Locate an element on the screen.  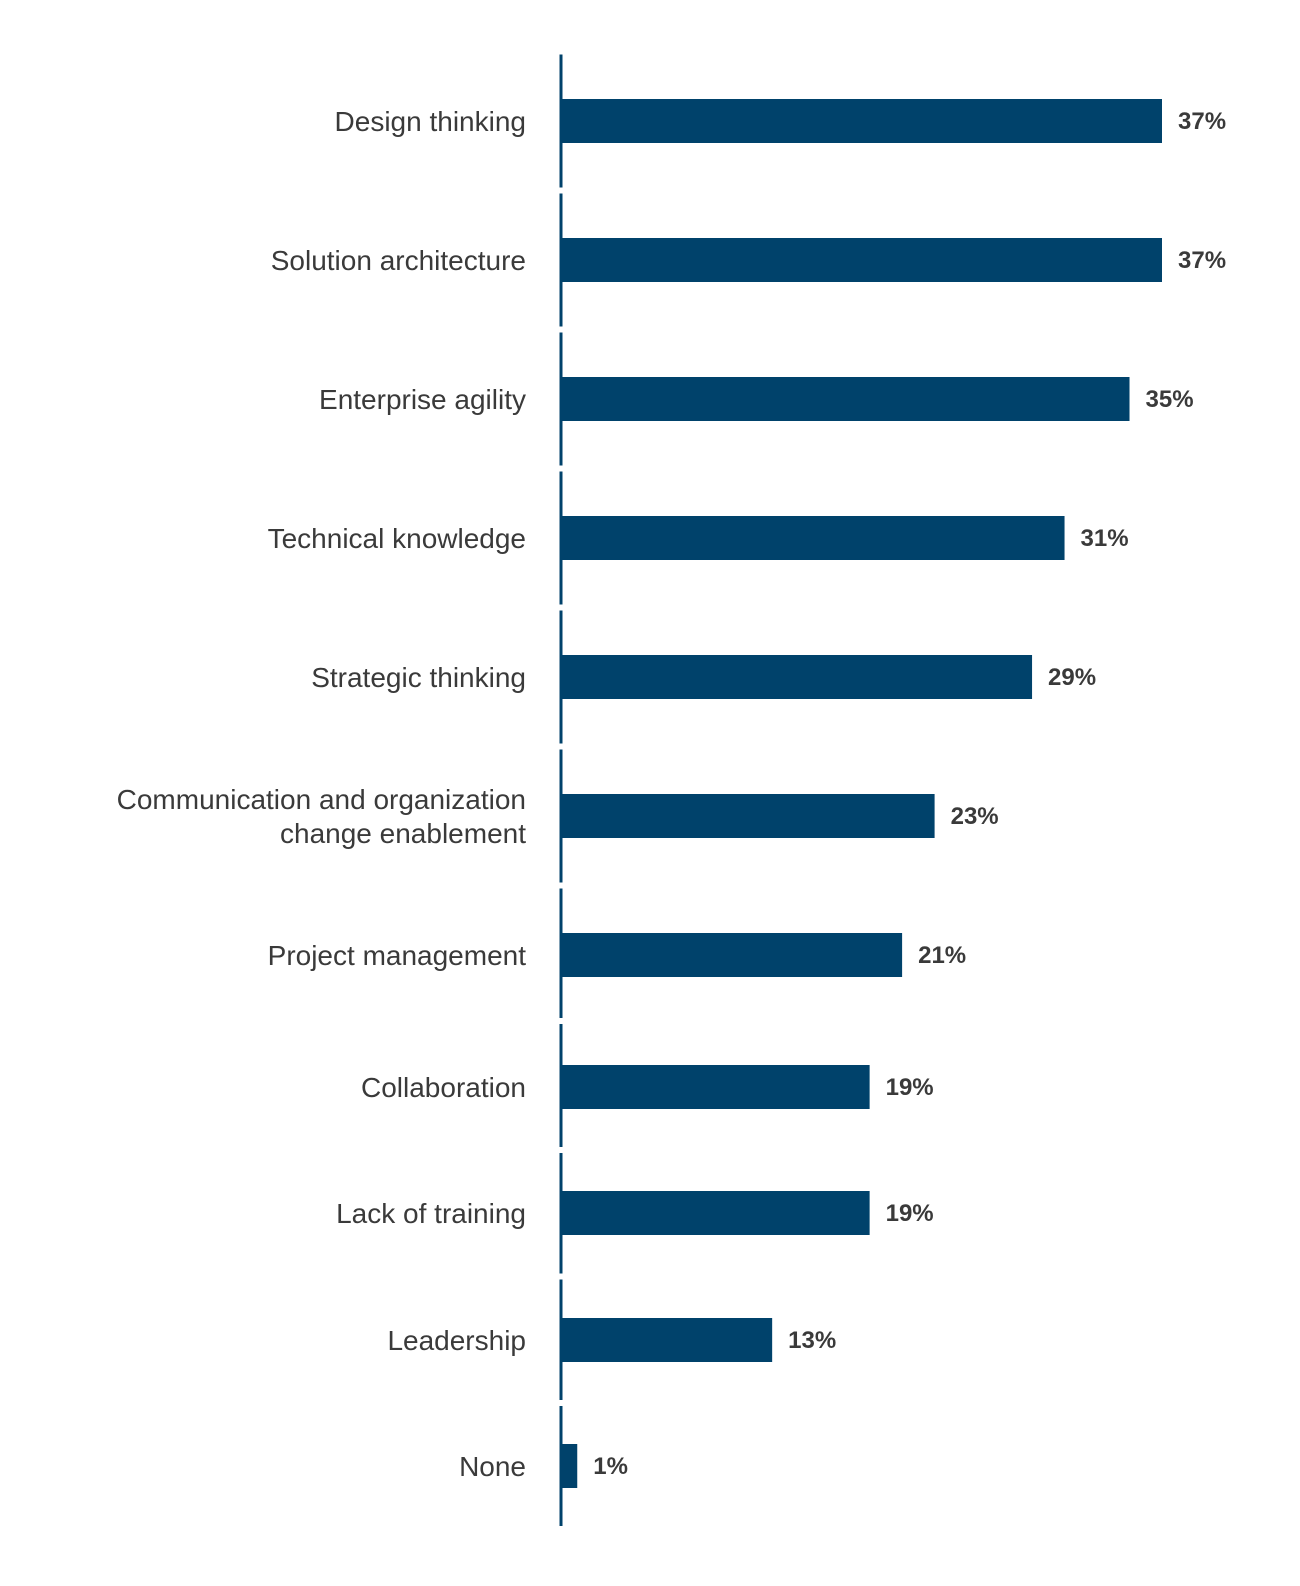
category-label-line: Project management is located at coordinates (397, 955).